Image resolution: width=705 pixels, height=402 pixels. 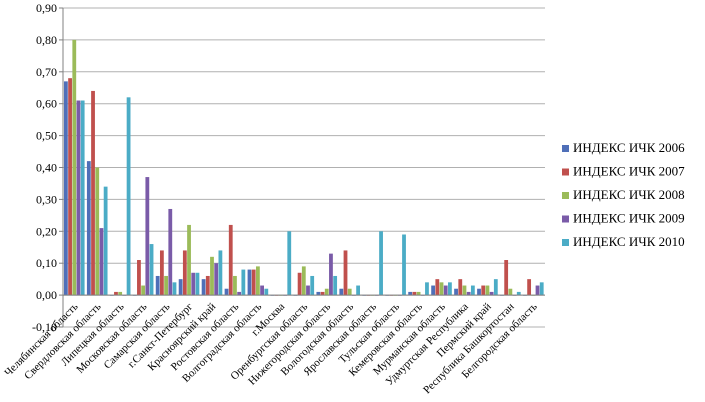 I want to click on legend-label: ИНДЕКС ИЧК 2006, so click(x=629, y=147).